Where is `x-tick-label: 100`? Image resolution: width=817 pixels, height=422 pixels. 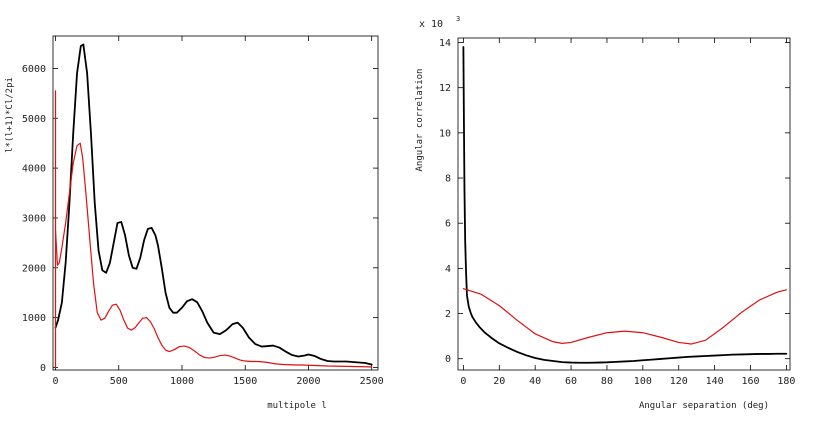
x-tick-label: 100 is located at coordinates (643, 381).